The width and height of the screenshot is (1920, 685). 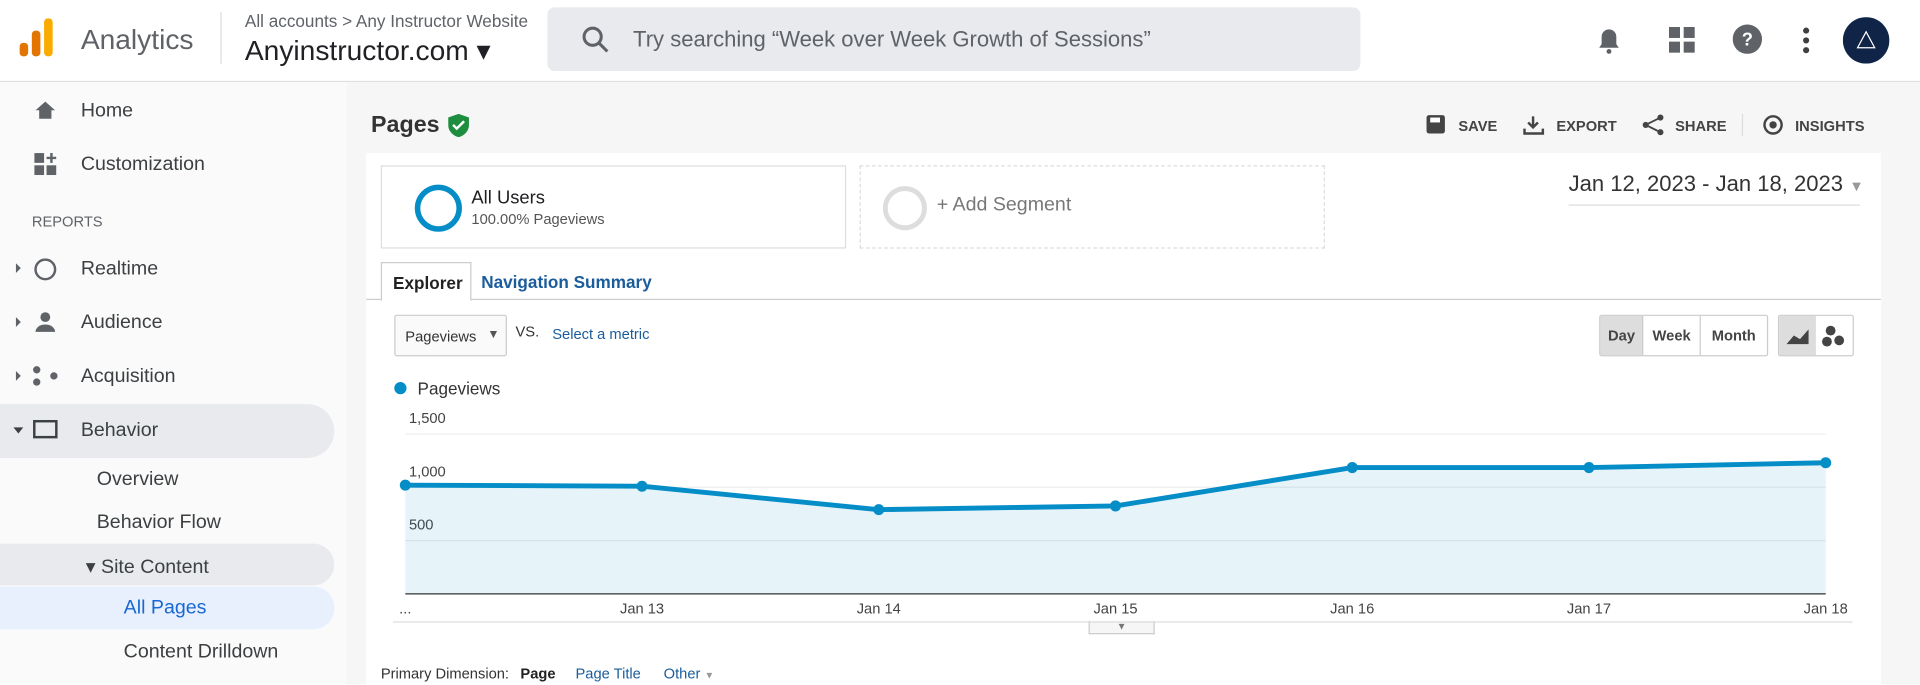 What do you see at coordinates (682, 673) in the screenshot?
I see `dimension-label: Other` at bounding box center [682, 673].